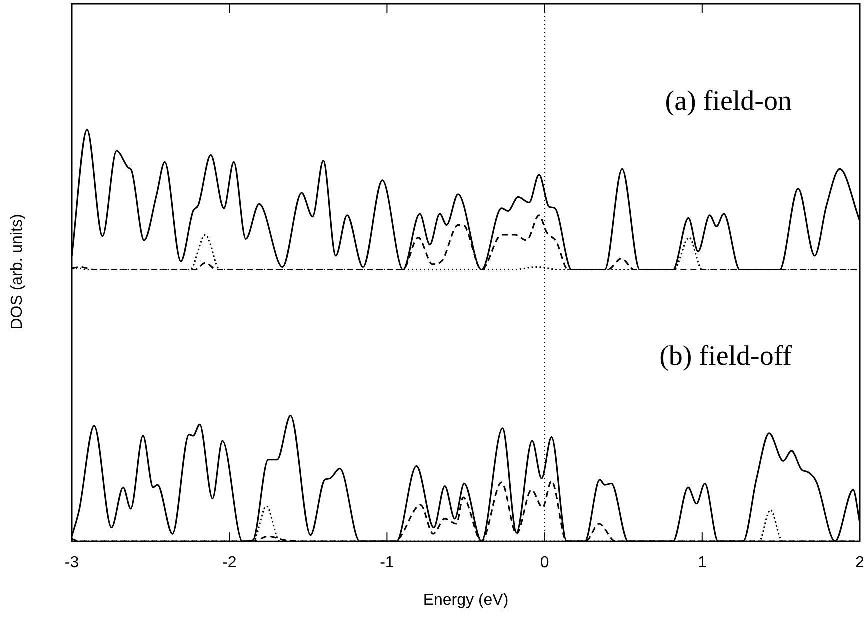 This screenshot has width=867, height=624. I want to click on x-tick-label: 0, so click(545, 563).